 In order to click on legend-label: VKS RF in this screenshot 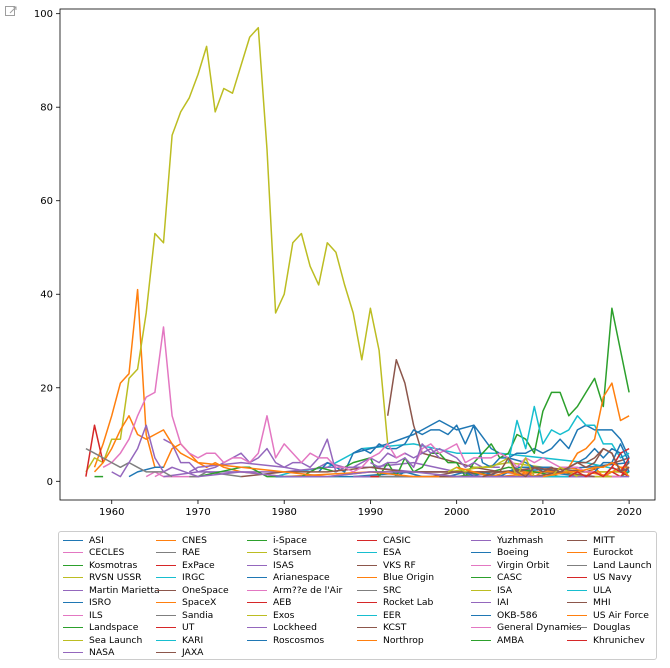, I will do `click(399, 565)`.